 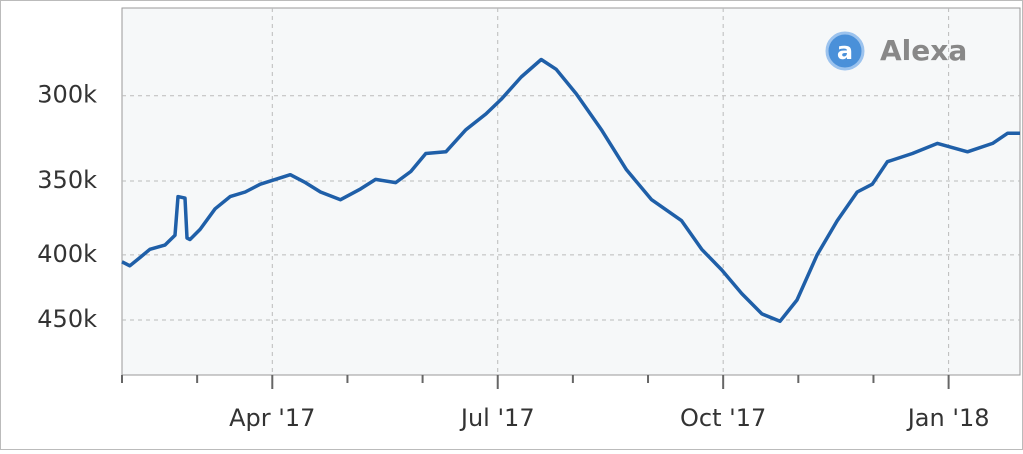 I want to click on logo: a Alexa, so click(x=896, y=51).